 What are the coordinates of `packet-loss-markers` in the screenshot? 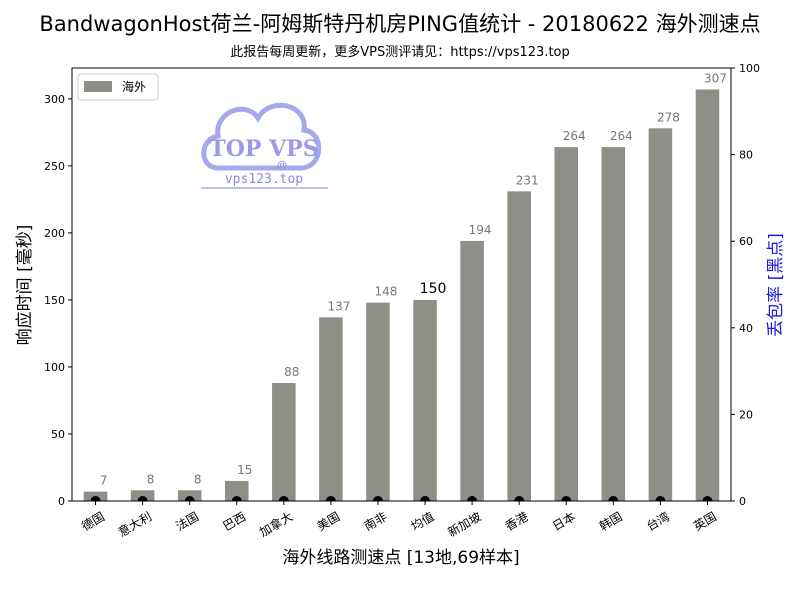 It's located at (401, 499).